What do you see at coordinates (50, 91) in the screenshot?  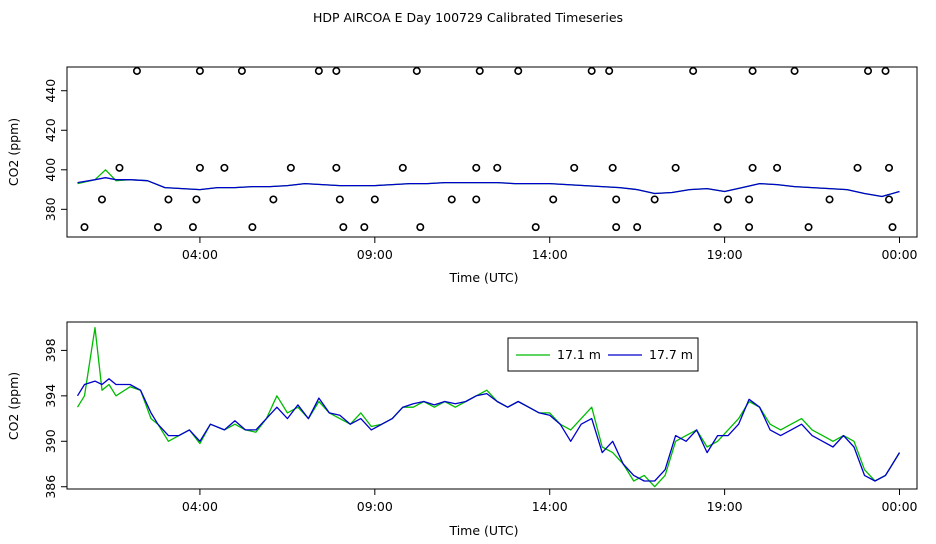 I see `top-y-tick-label: 440` at bounding box center [50, 91].